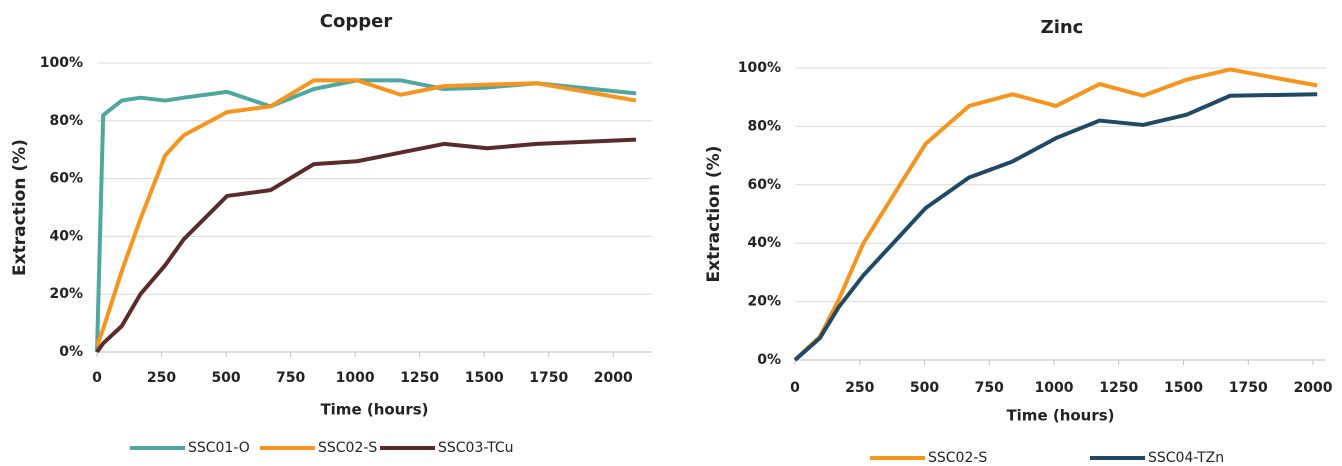 The width and height of the screenshot is (1342, 466). What do you see at coordinates (219, 448) in the screenshot?
I see `legend-label: SSC01-O` at bounding box center [219, 448].